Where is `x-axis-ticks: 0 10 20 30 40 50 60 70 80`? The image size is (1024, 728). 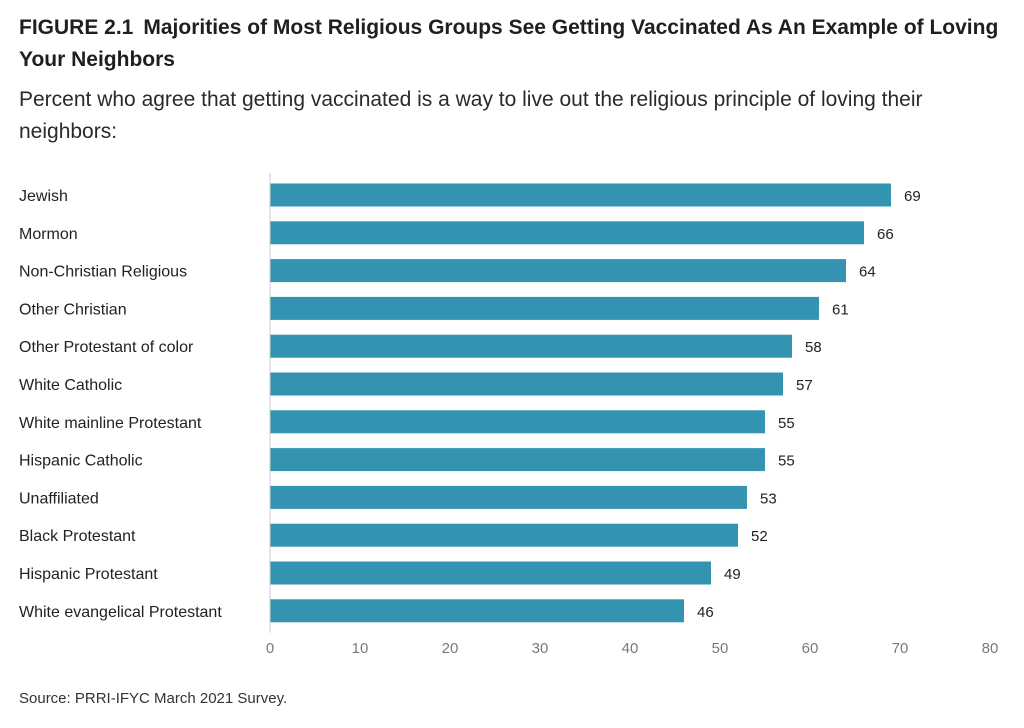 x-axis-ticks: 0 10 20 30 40 50 60 70 80 is located at coordinates (632, 648).